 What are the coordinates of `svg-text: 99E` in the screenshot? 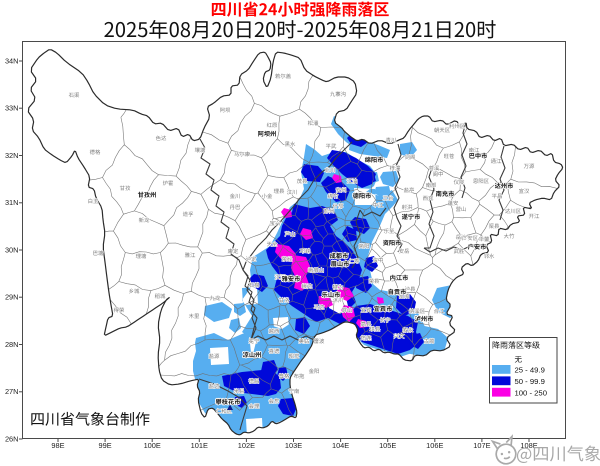 It's located at (105, 445).